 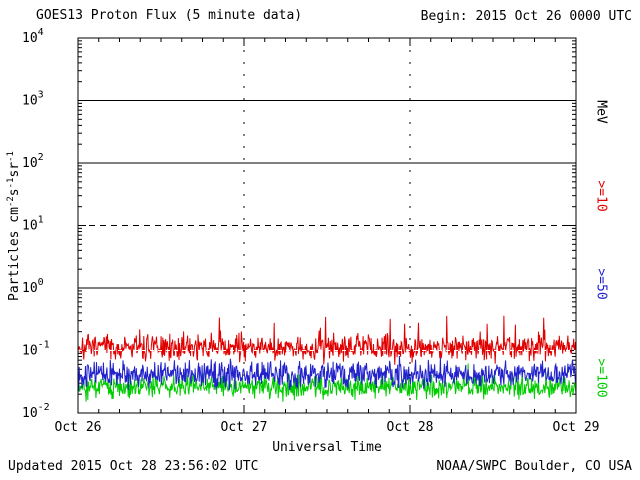 I want to click on series-10-mev, so click(x=327, y=340).